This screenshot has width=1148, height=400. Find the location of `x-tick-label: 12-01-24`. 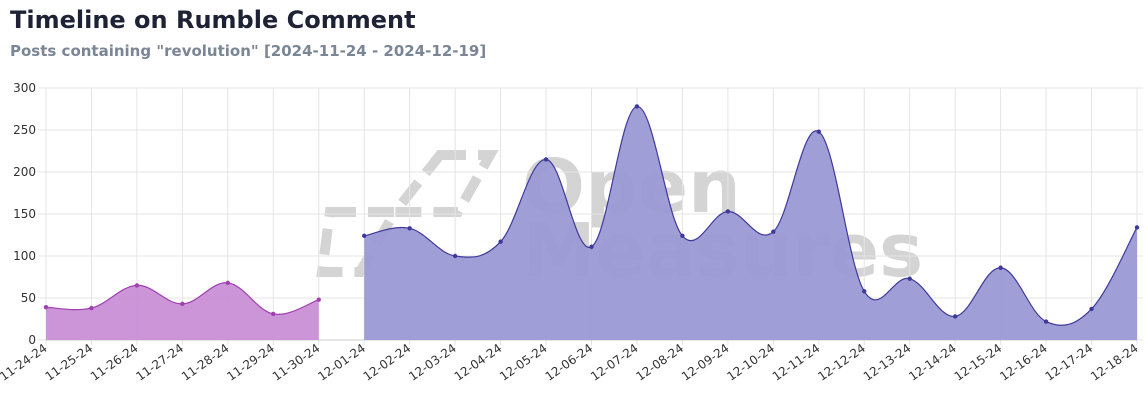

x-tick-label: 12-01-24 is located at coordinates (341, 362).